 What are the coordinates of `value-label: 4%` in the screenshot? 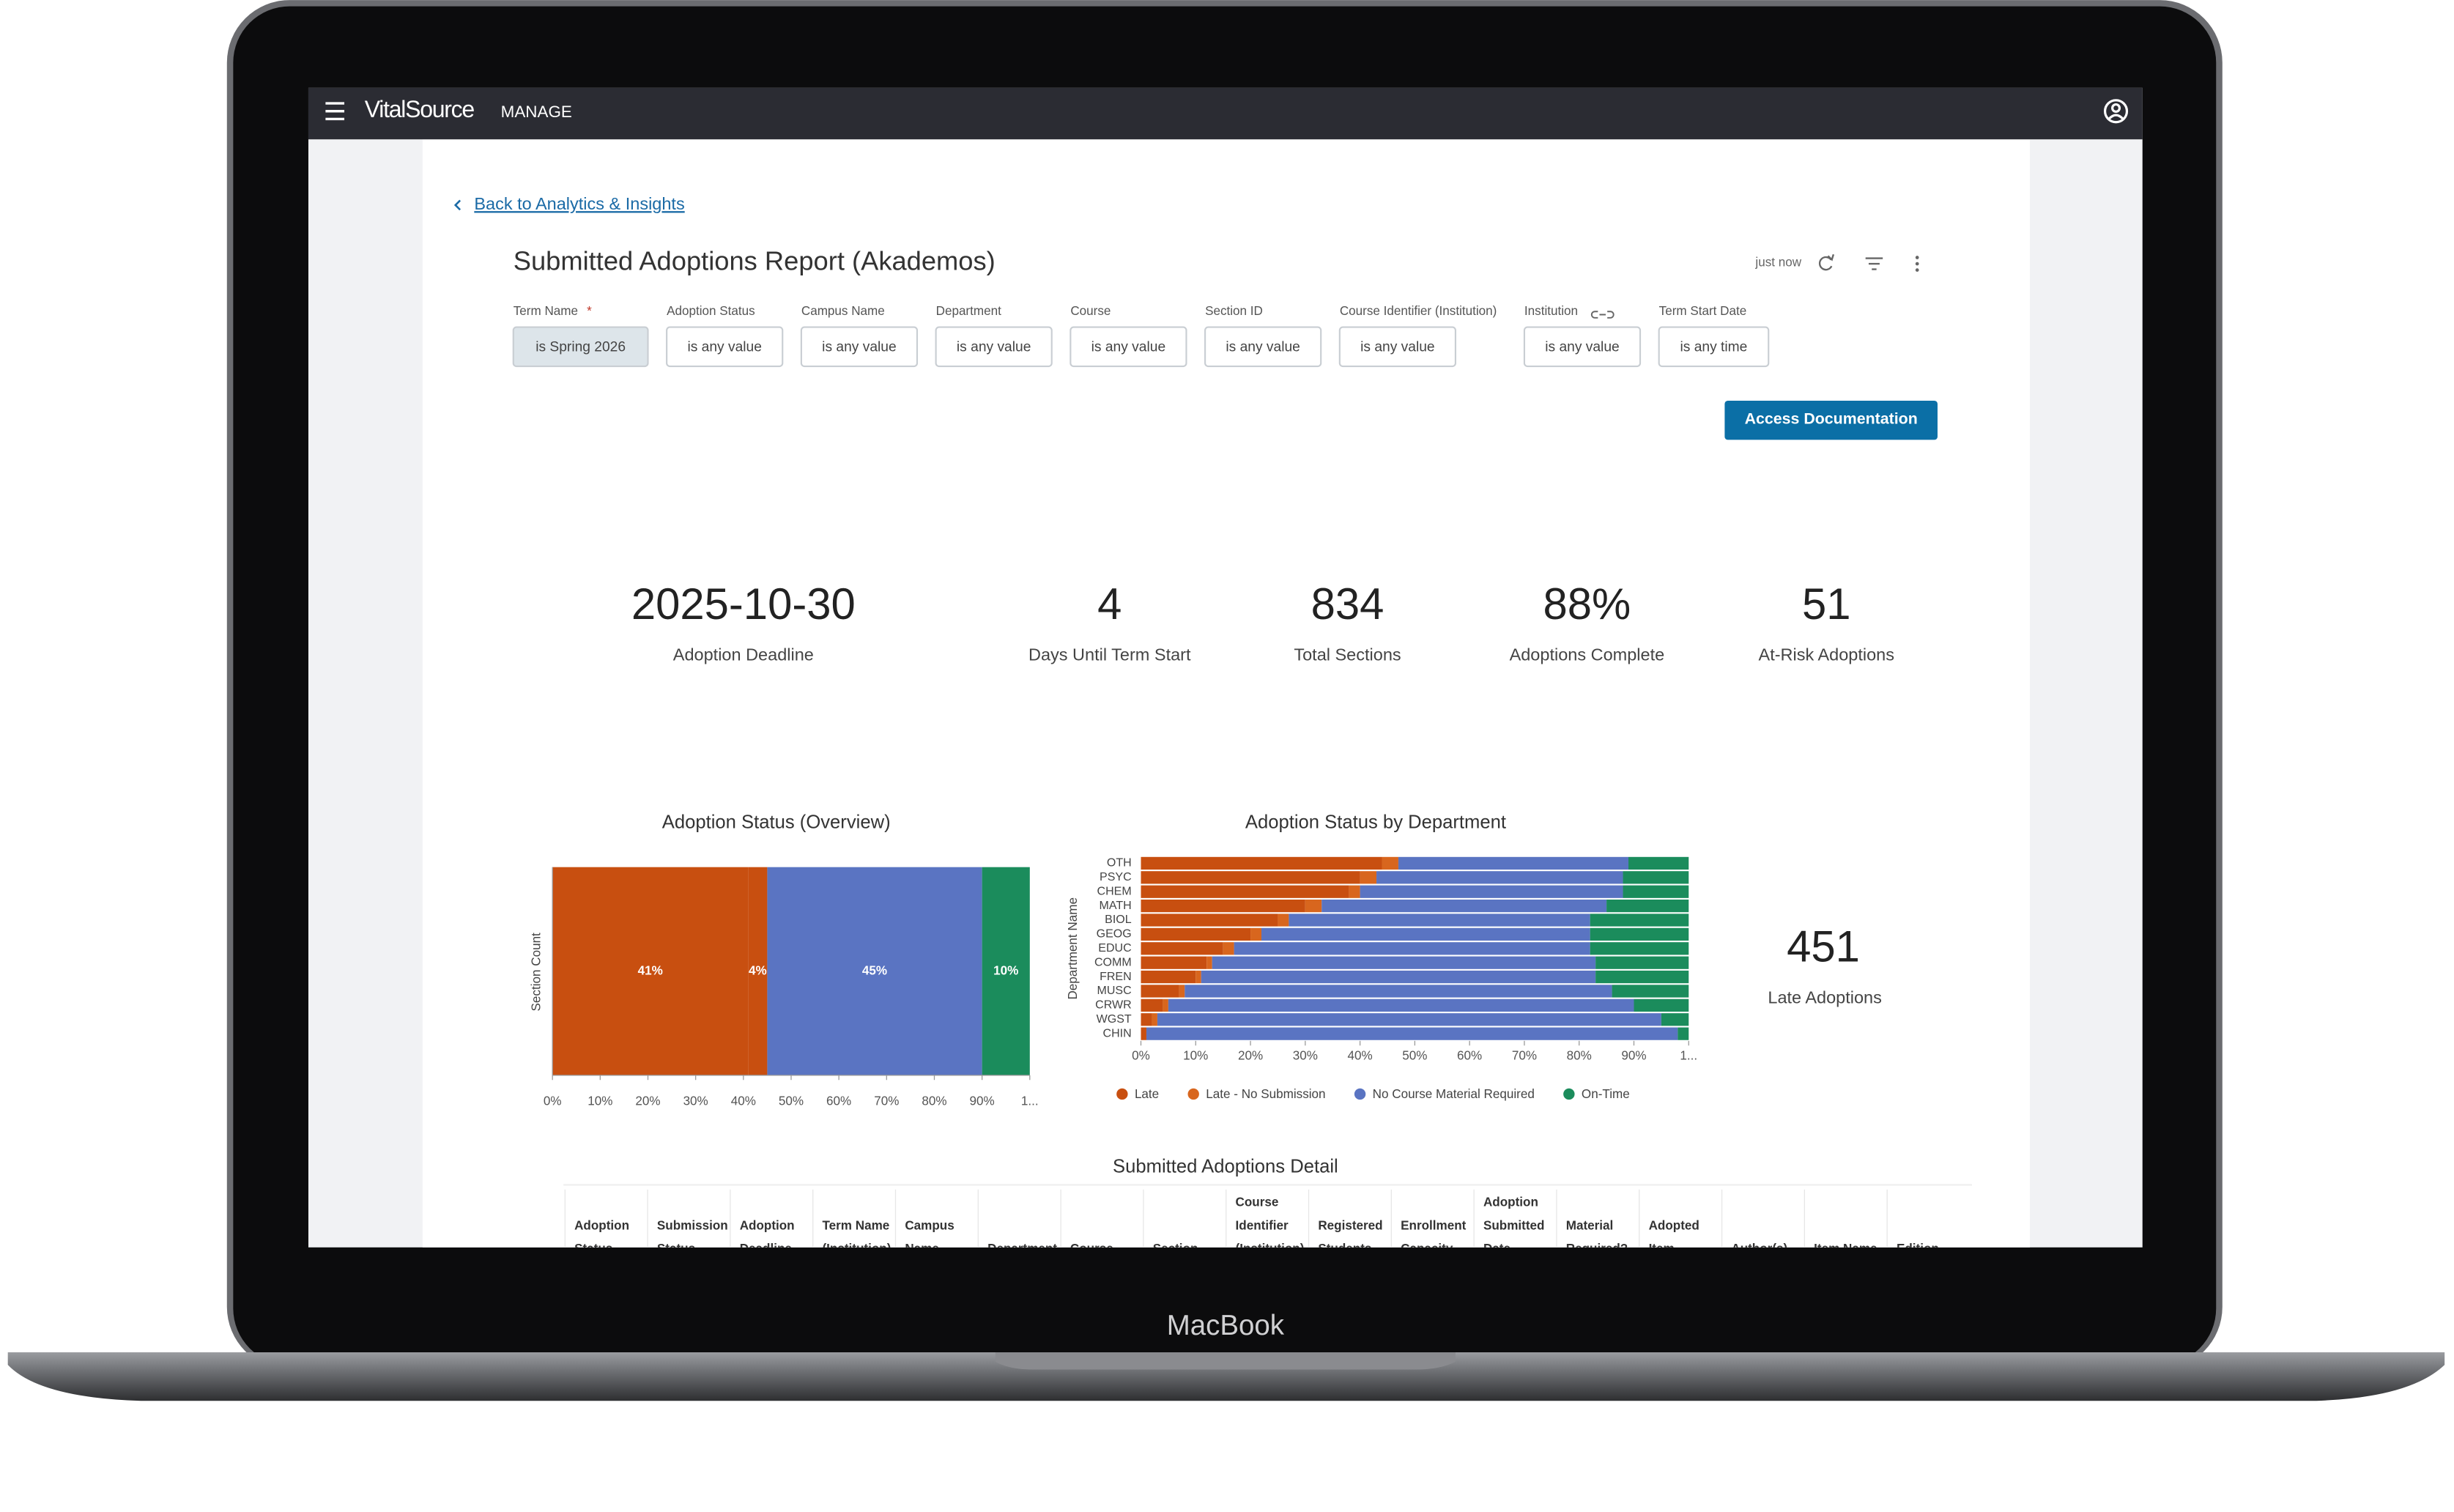 It's located at (758, 970).